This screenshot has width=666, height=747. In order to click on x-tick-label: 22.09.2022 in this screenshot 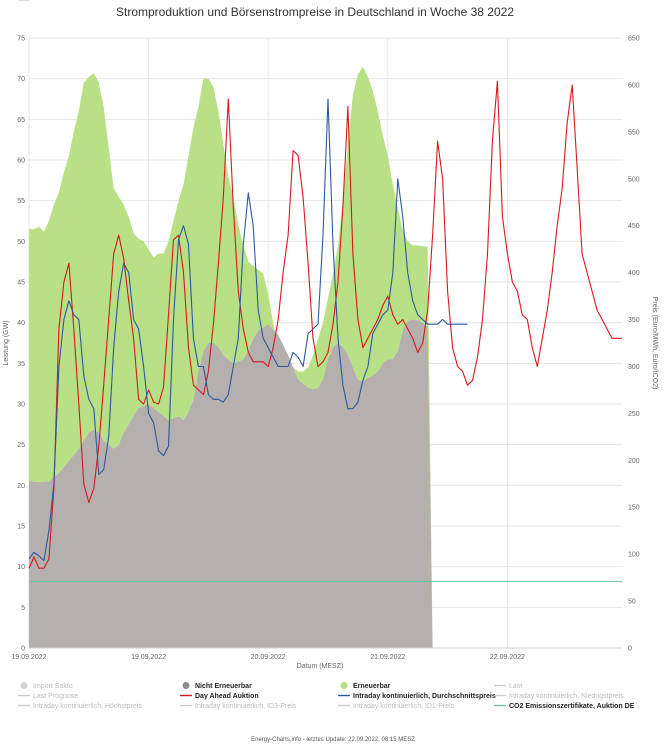, I will do `click(507, 657)`.